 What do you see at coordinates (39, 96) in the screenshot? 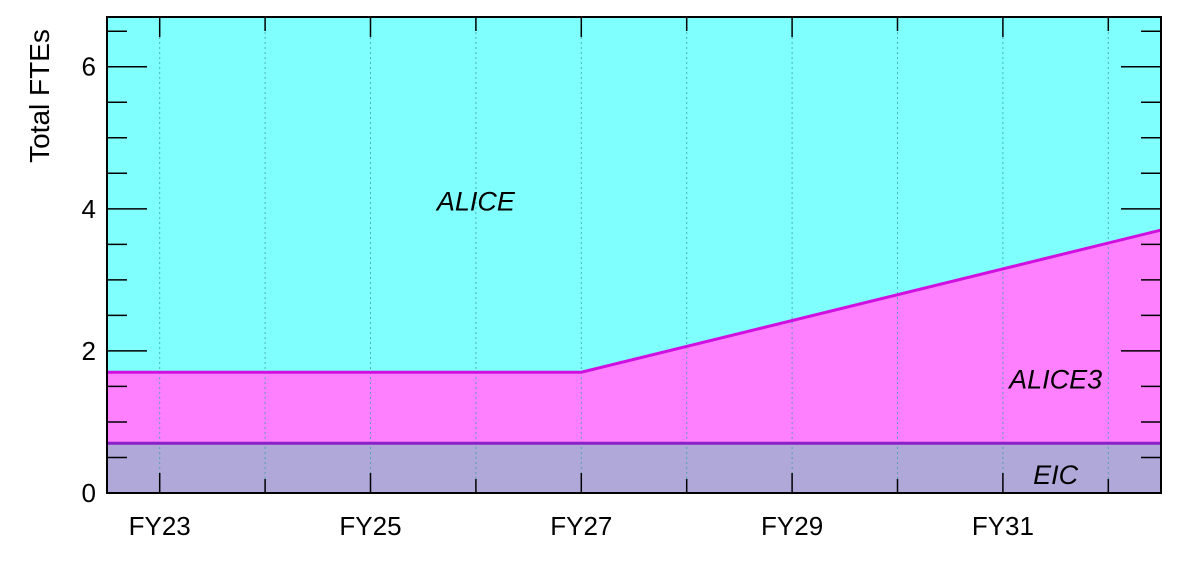
I see `y-axis-title: Total FTEs` at bounding box center [39, 96].